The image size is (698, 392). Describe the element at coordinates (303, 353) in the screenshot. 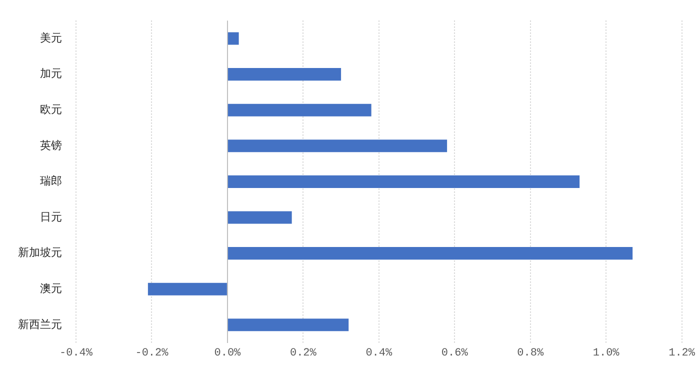

I see `x-tick-label: 0.2%` at that location.